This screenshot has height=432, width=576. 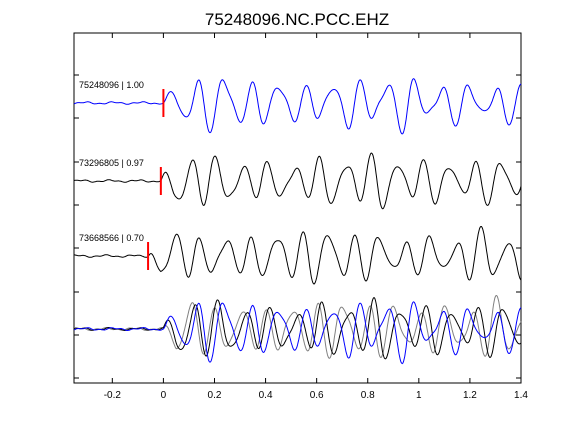 What do you see at coordinates (156, 179) in the screenshot?
I see `pick-markers` at bounding box center [156, 179].